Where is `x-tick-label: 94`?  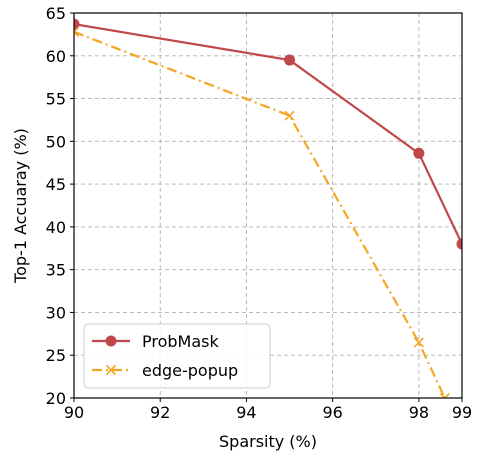
x-tick-label: 94 is located at coordinates (246, 412).